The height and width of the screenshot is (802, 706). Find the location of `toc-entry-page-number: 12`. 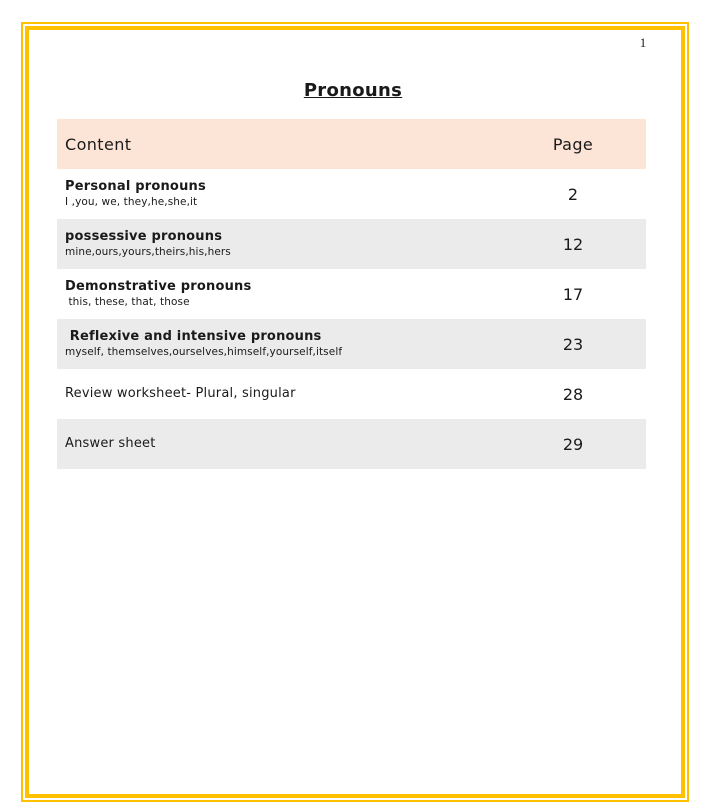

toc-entry-page-number: 12 is located at coordinates (573, 244).